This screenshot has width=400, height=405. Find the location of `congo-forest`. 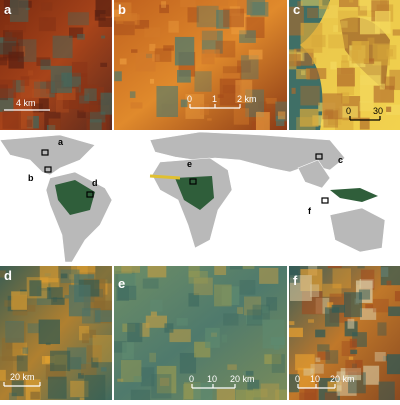

congo-forest is located at coordinates (194, 193).